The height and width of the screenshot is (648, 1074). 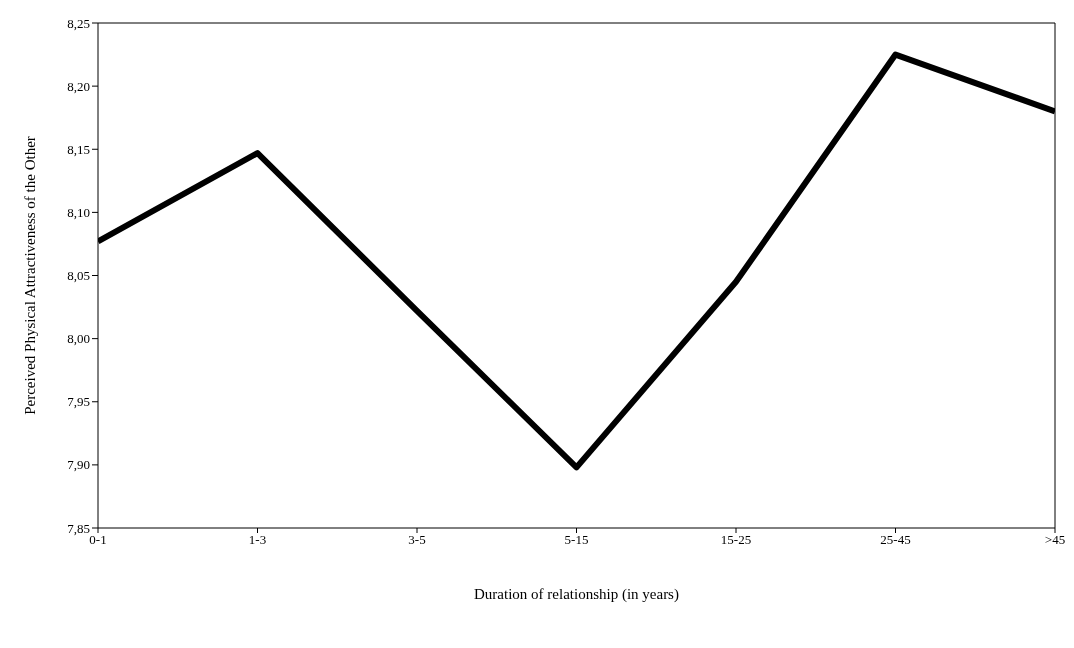 I want to click on x-tick-label: 1-3, so click(x=257, y=540).